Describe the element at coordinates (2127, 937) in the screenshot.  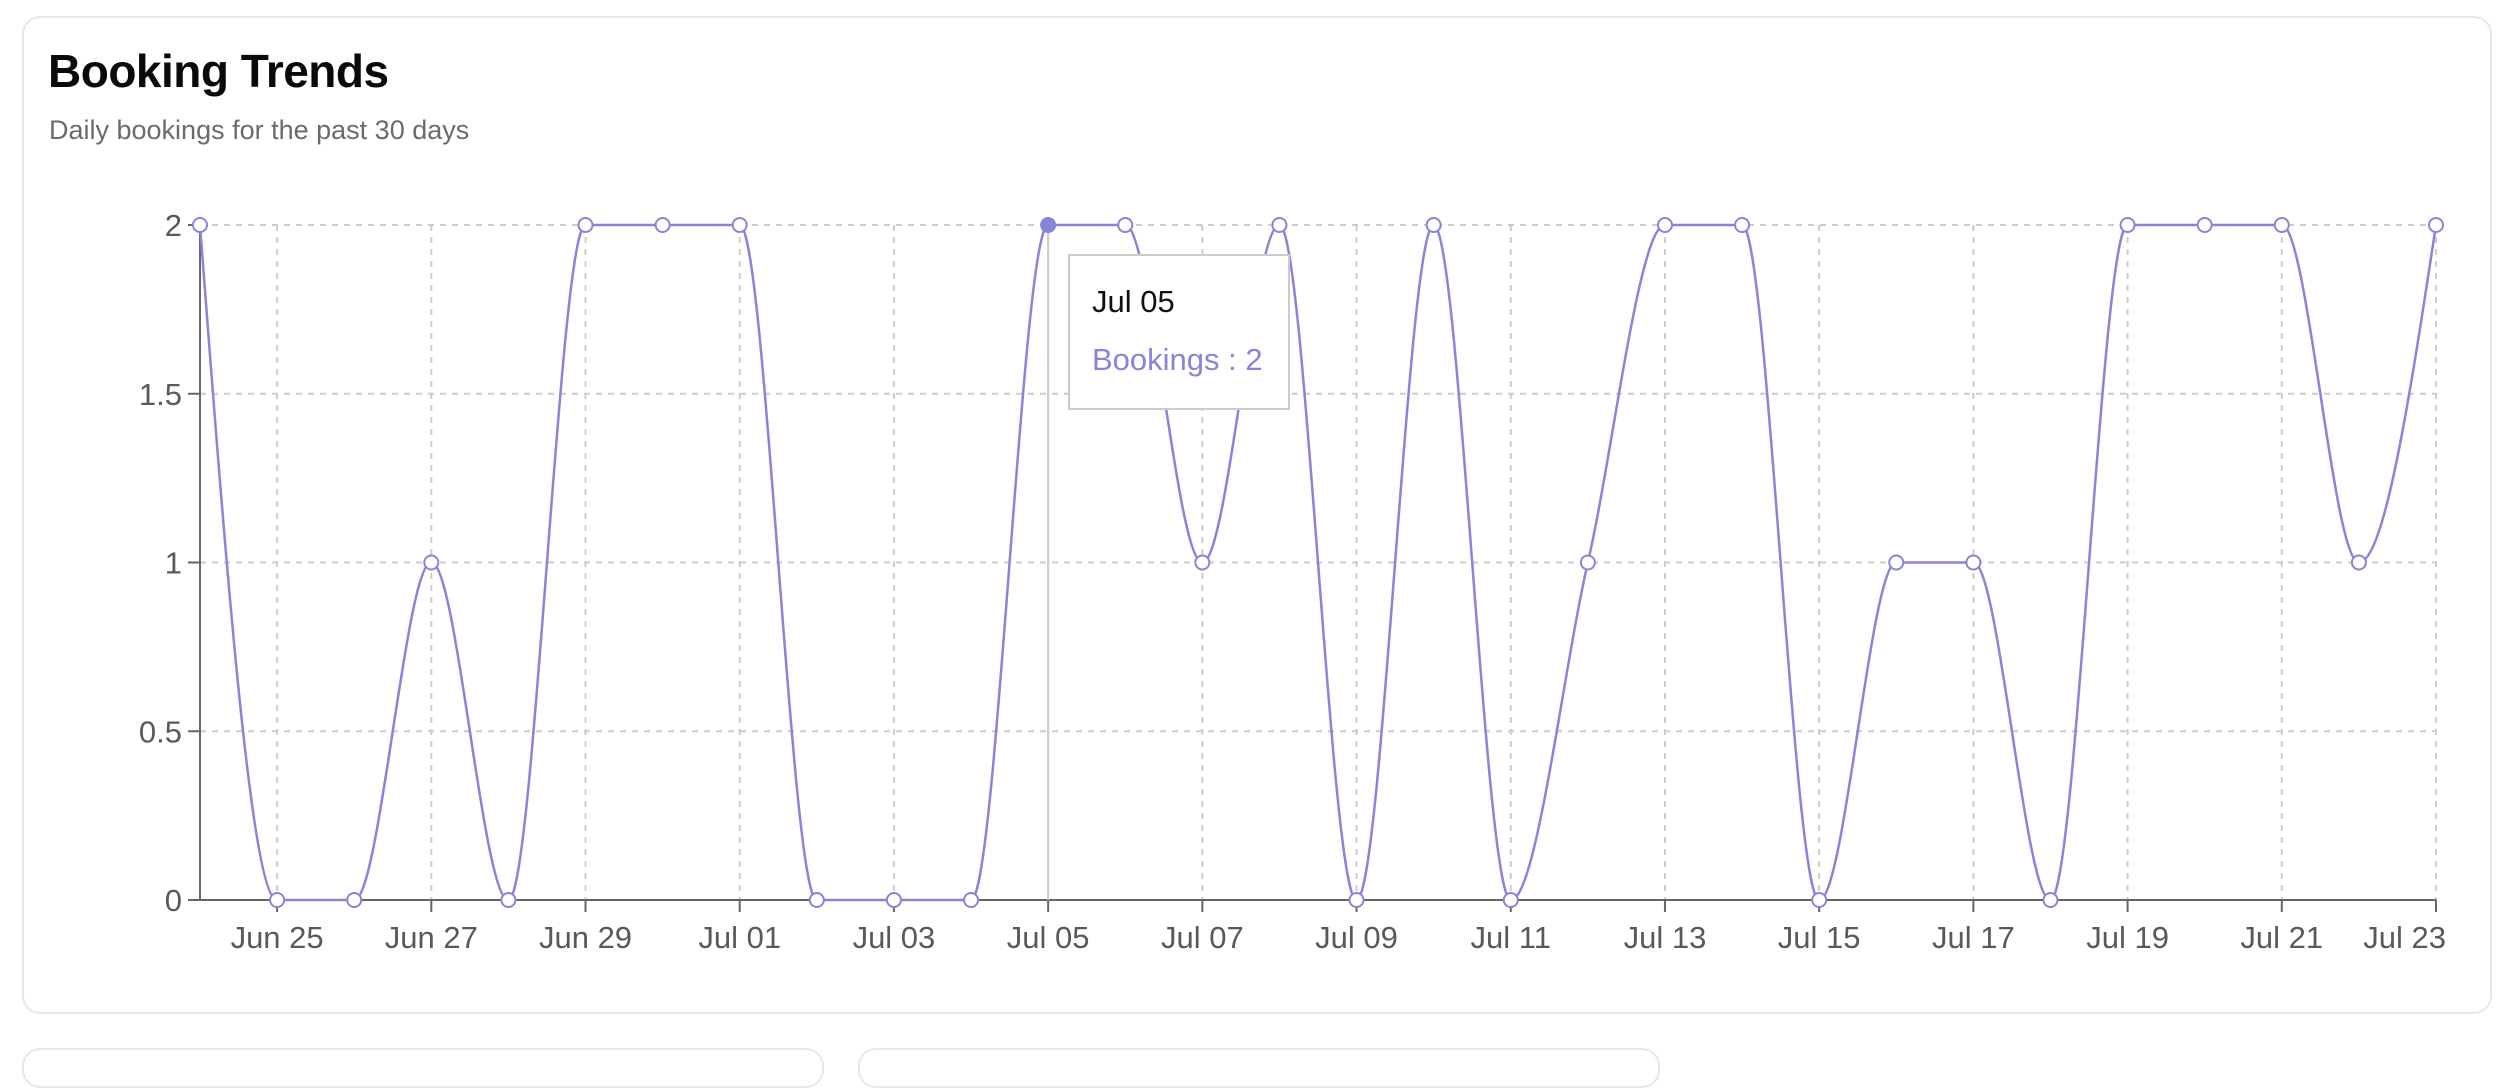
I see `x-tick-label: Jul 19` at that location.